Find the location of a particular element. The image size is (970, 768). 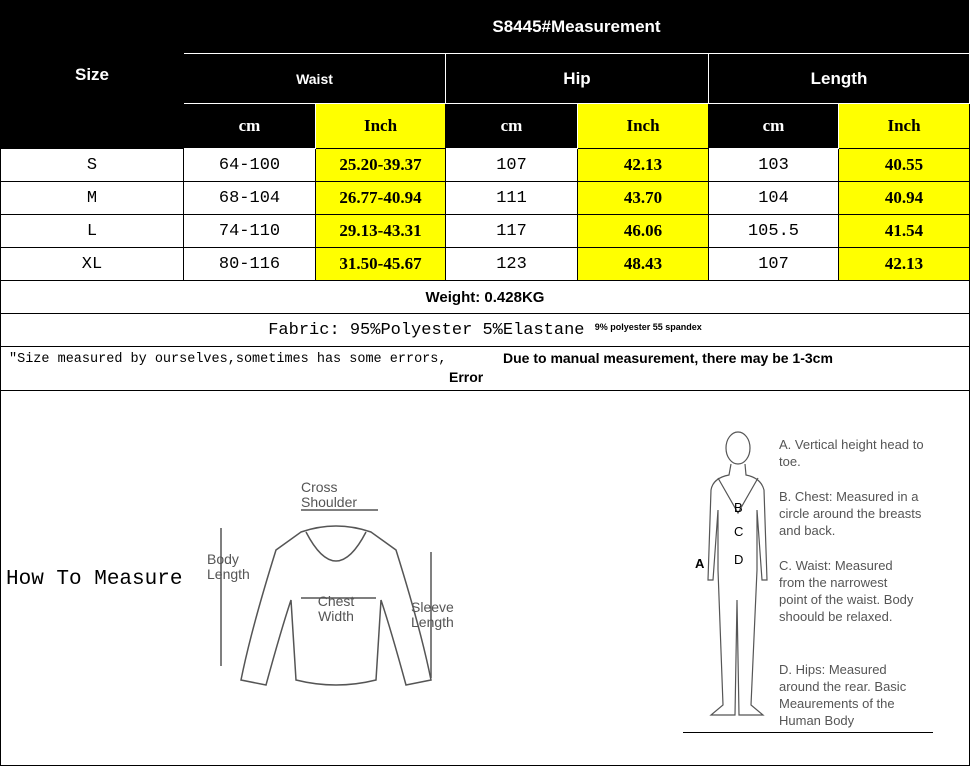

waist-cm: 80-116 is located at coordinates (249, 264).